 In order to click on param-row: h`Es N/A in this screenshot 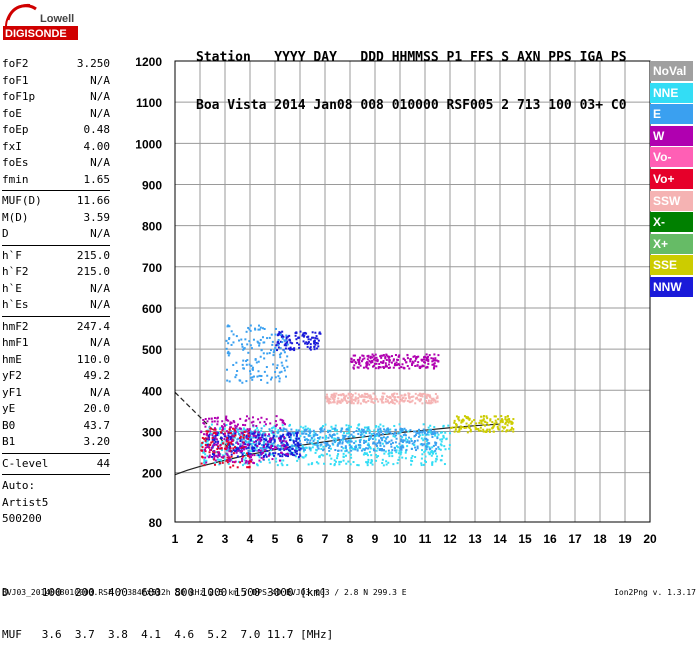, I will do `click(56, 305)`.